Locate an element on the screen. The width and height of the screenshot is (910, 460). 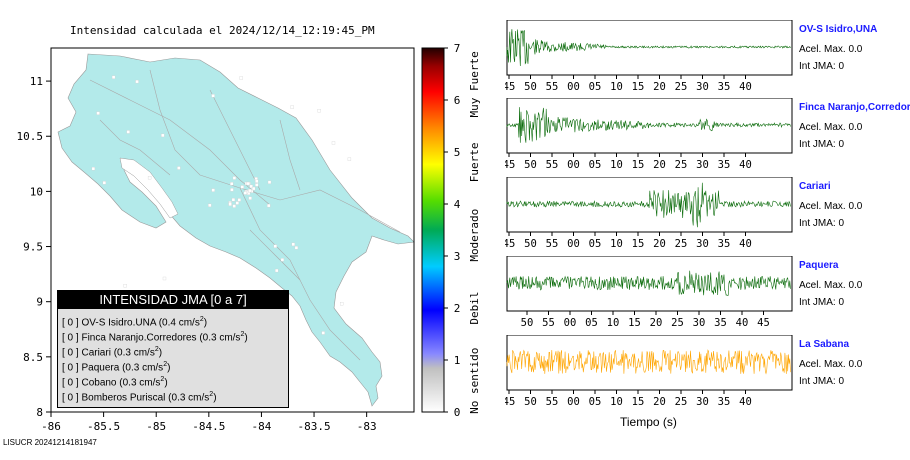
footer-id: LISUCR 20241214181947 is located at coordinates (50, 442).